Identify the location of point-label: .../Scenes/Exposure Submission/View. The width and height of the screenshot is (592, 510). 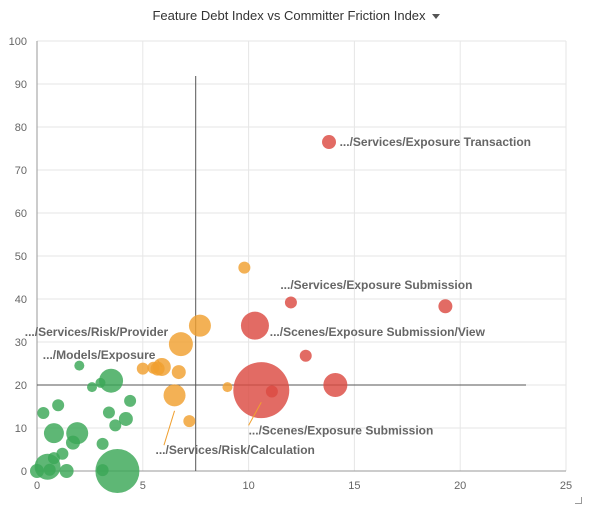
(378, 332).